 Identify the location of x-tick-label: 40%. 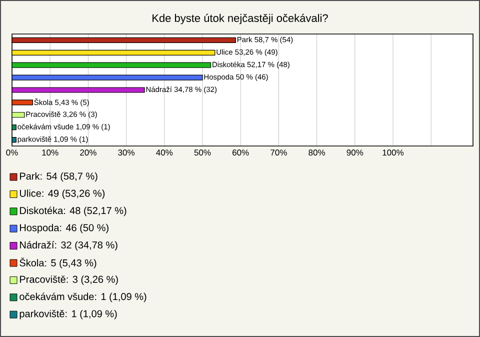
(164, 153).